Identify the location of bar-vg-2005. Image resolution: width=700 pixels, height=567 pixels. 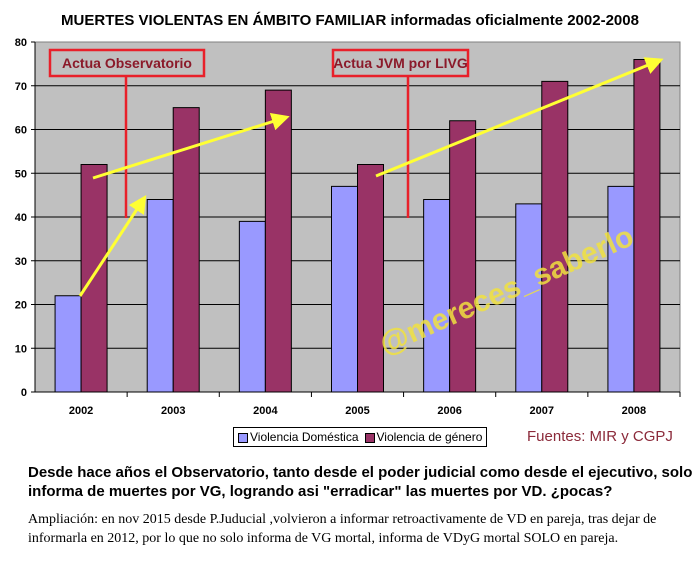
(370, 278).